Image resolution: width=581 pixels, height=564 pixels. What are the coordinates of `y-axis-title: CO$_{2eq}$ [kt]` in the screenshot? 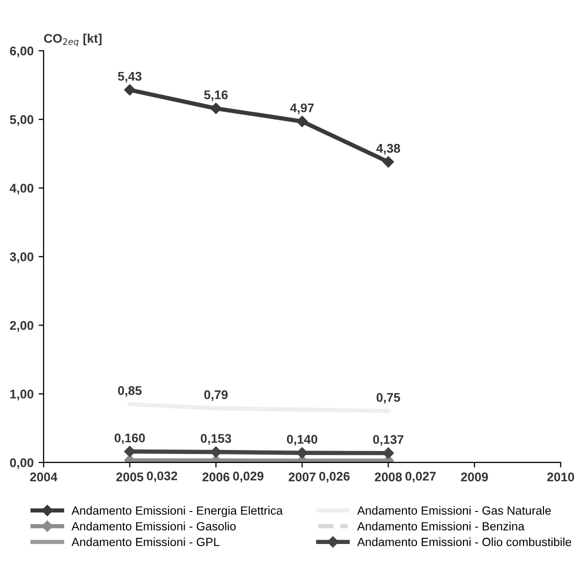 It's located at (73, 40).